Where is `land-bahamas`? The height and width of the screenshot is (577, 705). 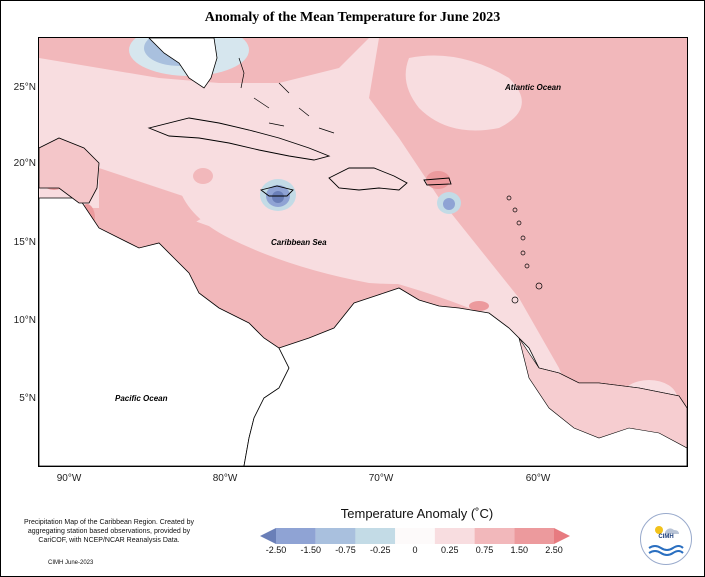 land-bahamas is located at coordinates (286, 95).